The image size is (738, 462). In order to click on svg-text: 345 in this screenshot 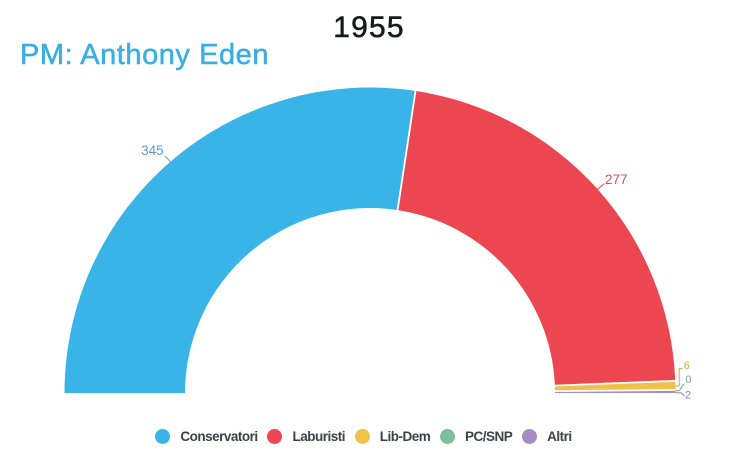, I will do `click(152, 150)`.